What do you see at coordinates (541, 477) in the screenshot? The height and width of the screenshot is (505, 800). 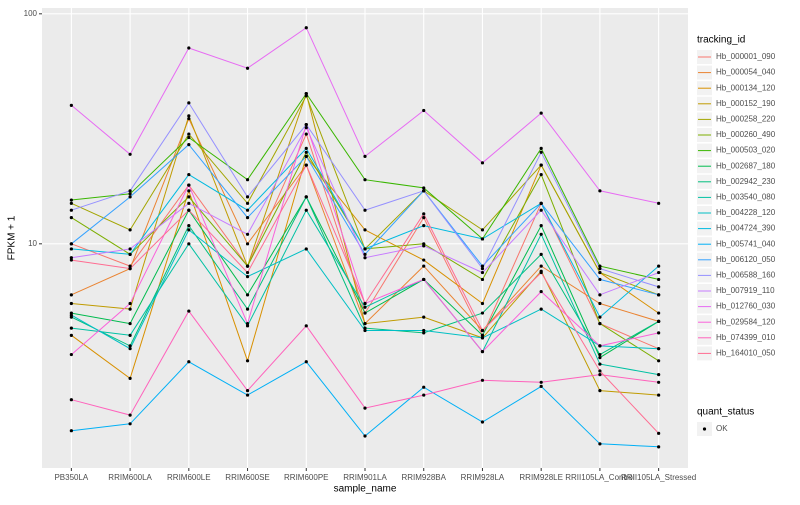 I see `x-tick-label: RRIM928LE` at bounding box center [541, 477].